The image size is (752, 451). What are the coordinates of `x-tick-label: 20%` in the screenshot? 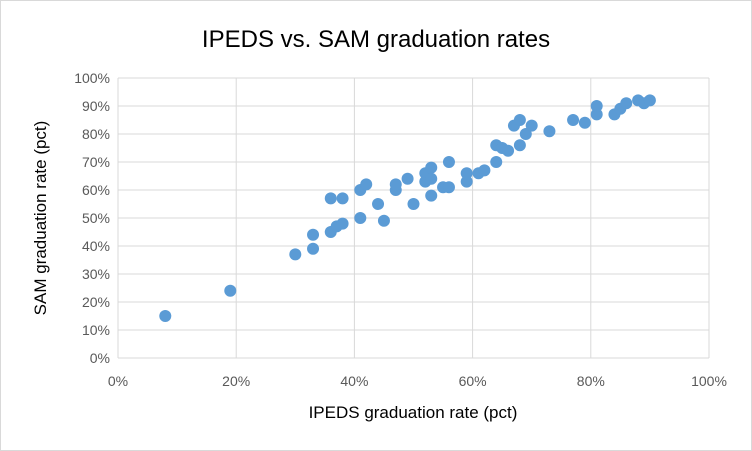 It's located at (236, 381).